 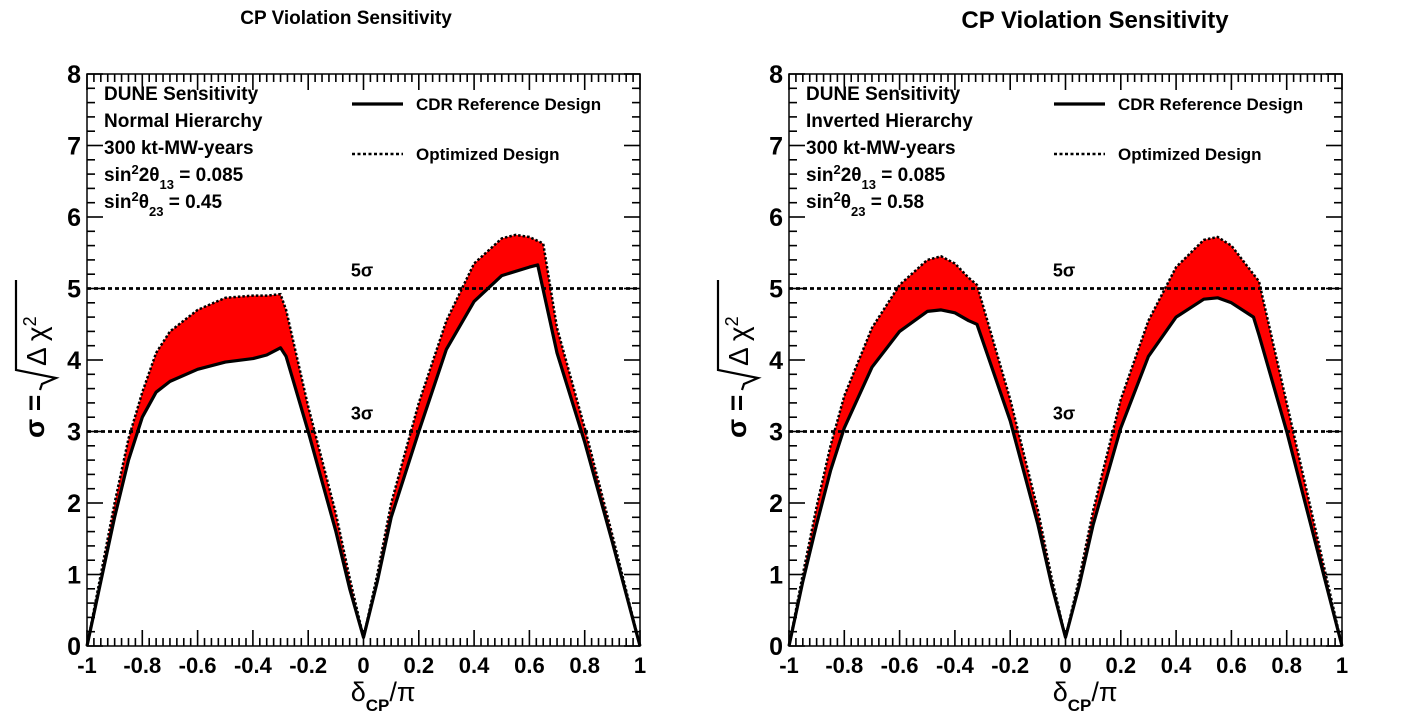 What do you see at coordinates (865, 204) in the screenshot?
I see `info-line-5: sin2θ23 = 0.58` at bounding box center [865, 204].